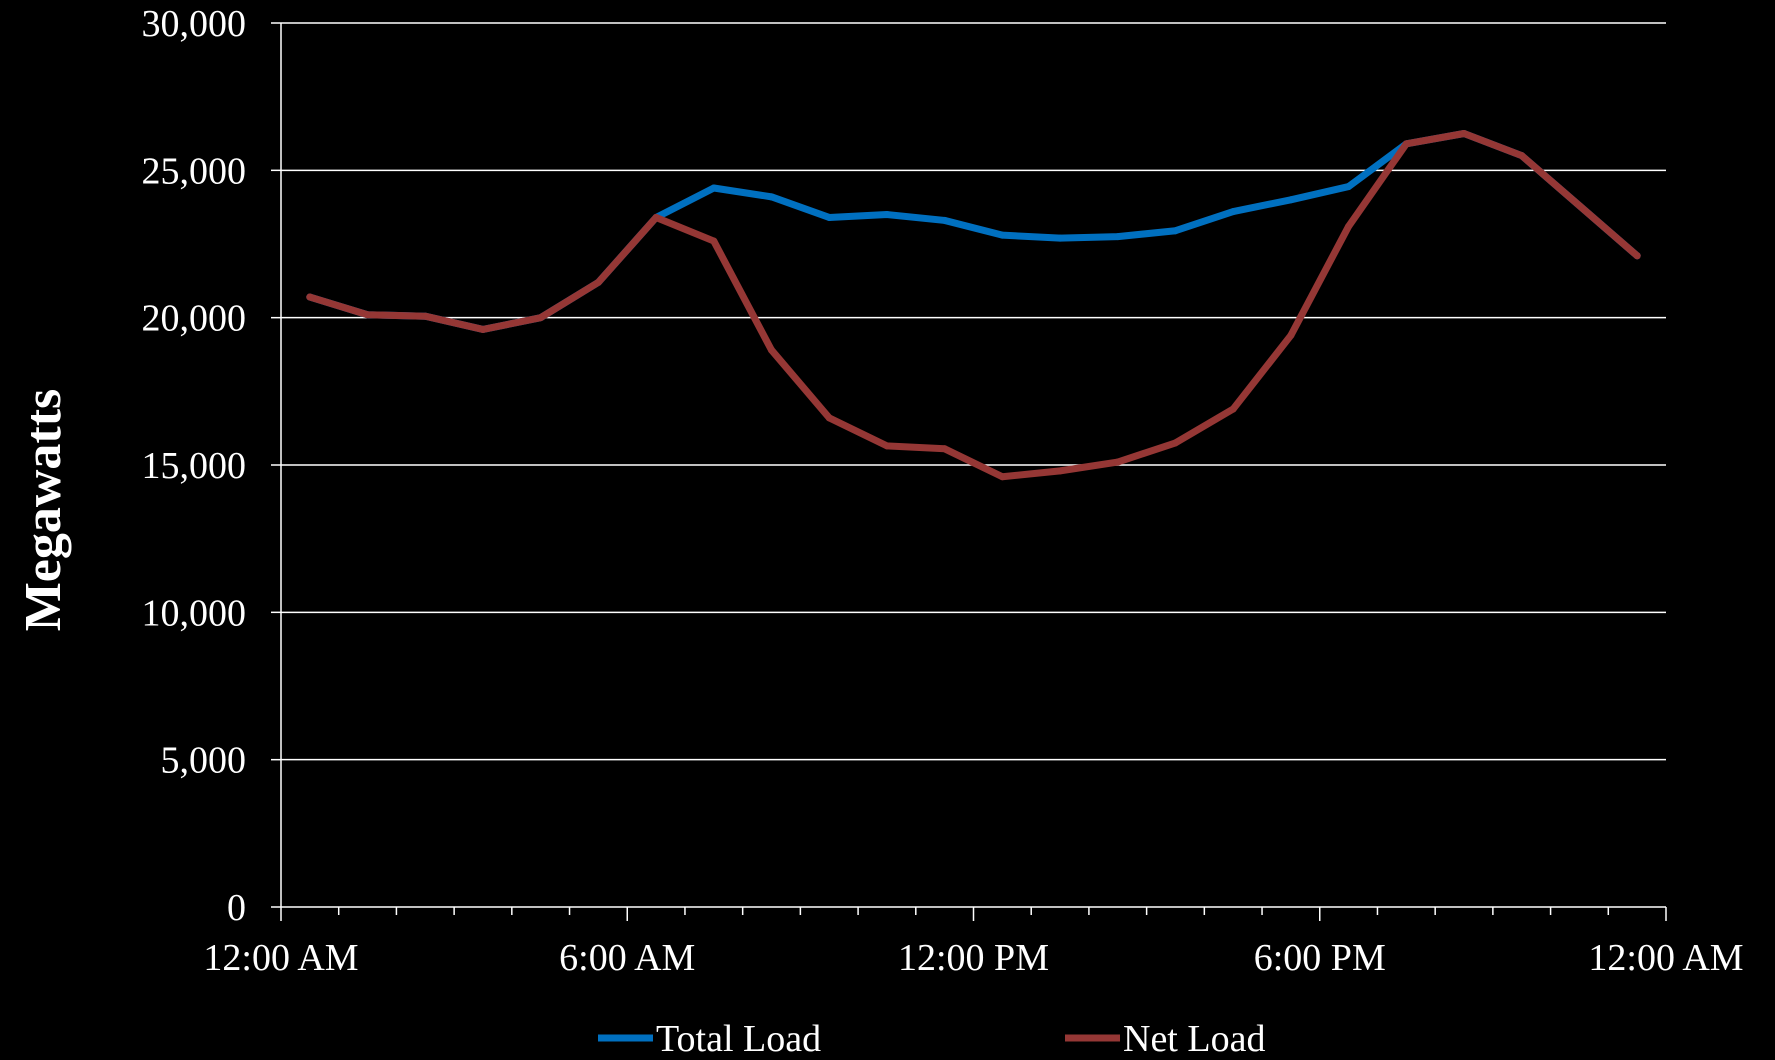 The image size is (1775, 1060). What do you see at coordinates (194, 466) in the screenshot?
I see `y-tick-label: 15,000` at bounding box center [194, 466].